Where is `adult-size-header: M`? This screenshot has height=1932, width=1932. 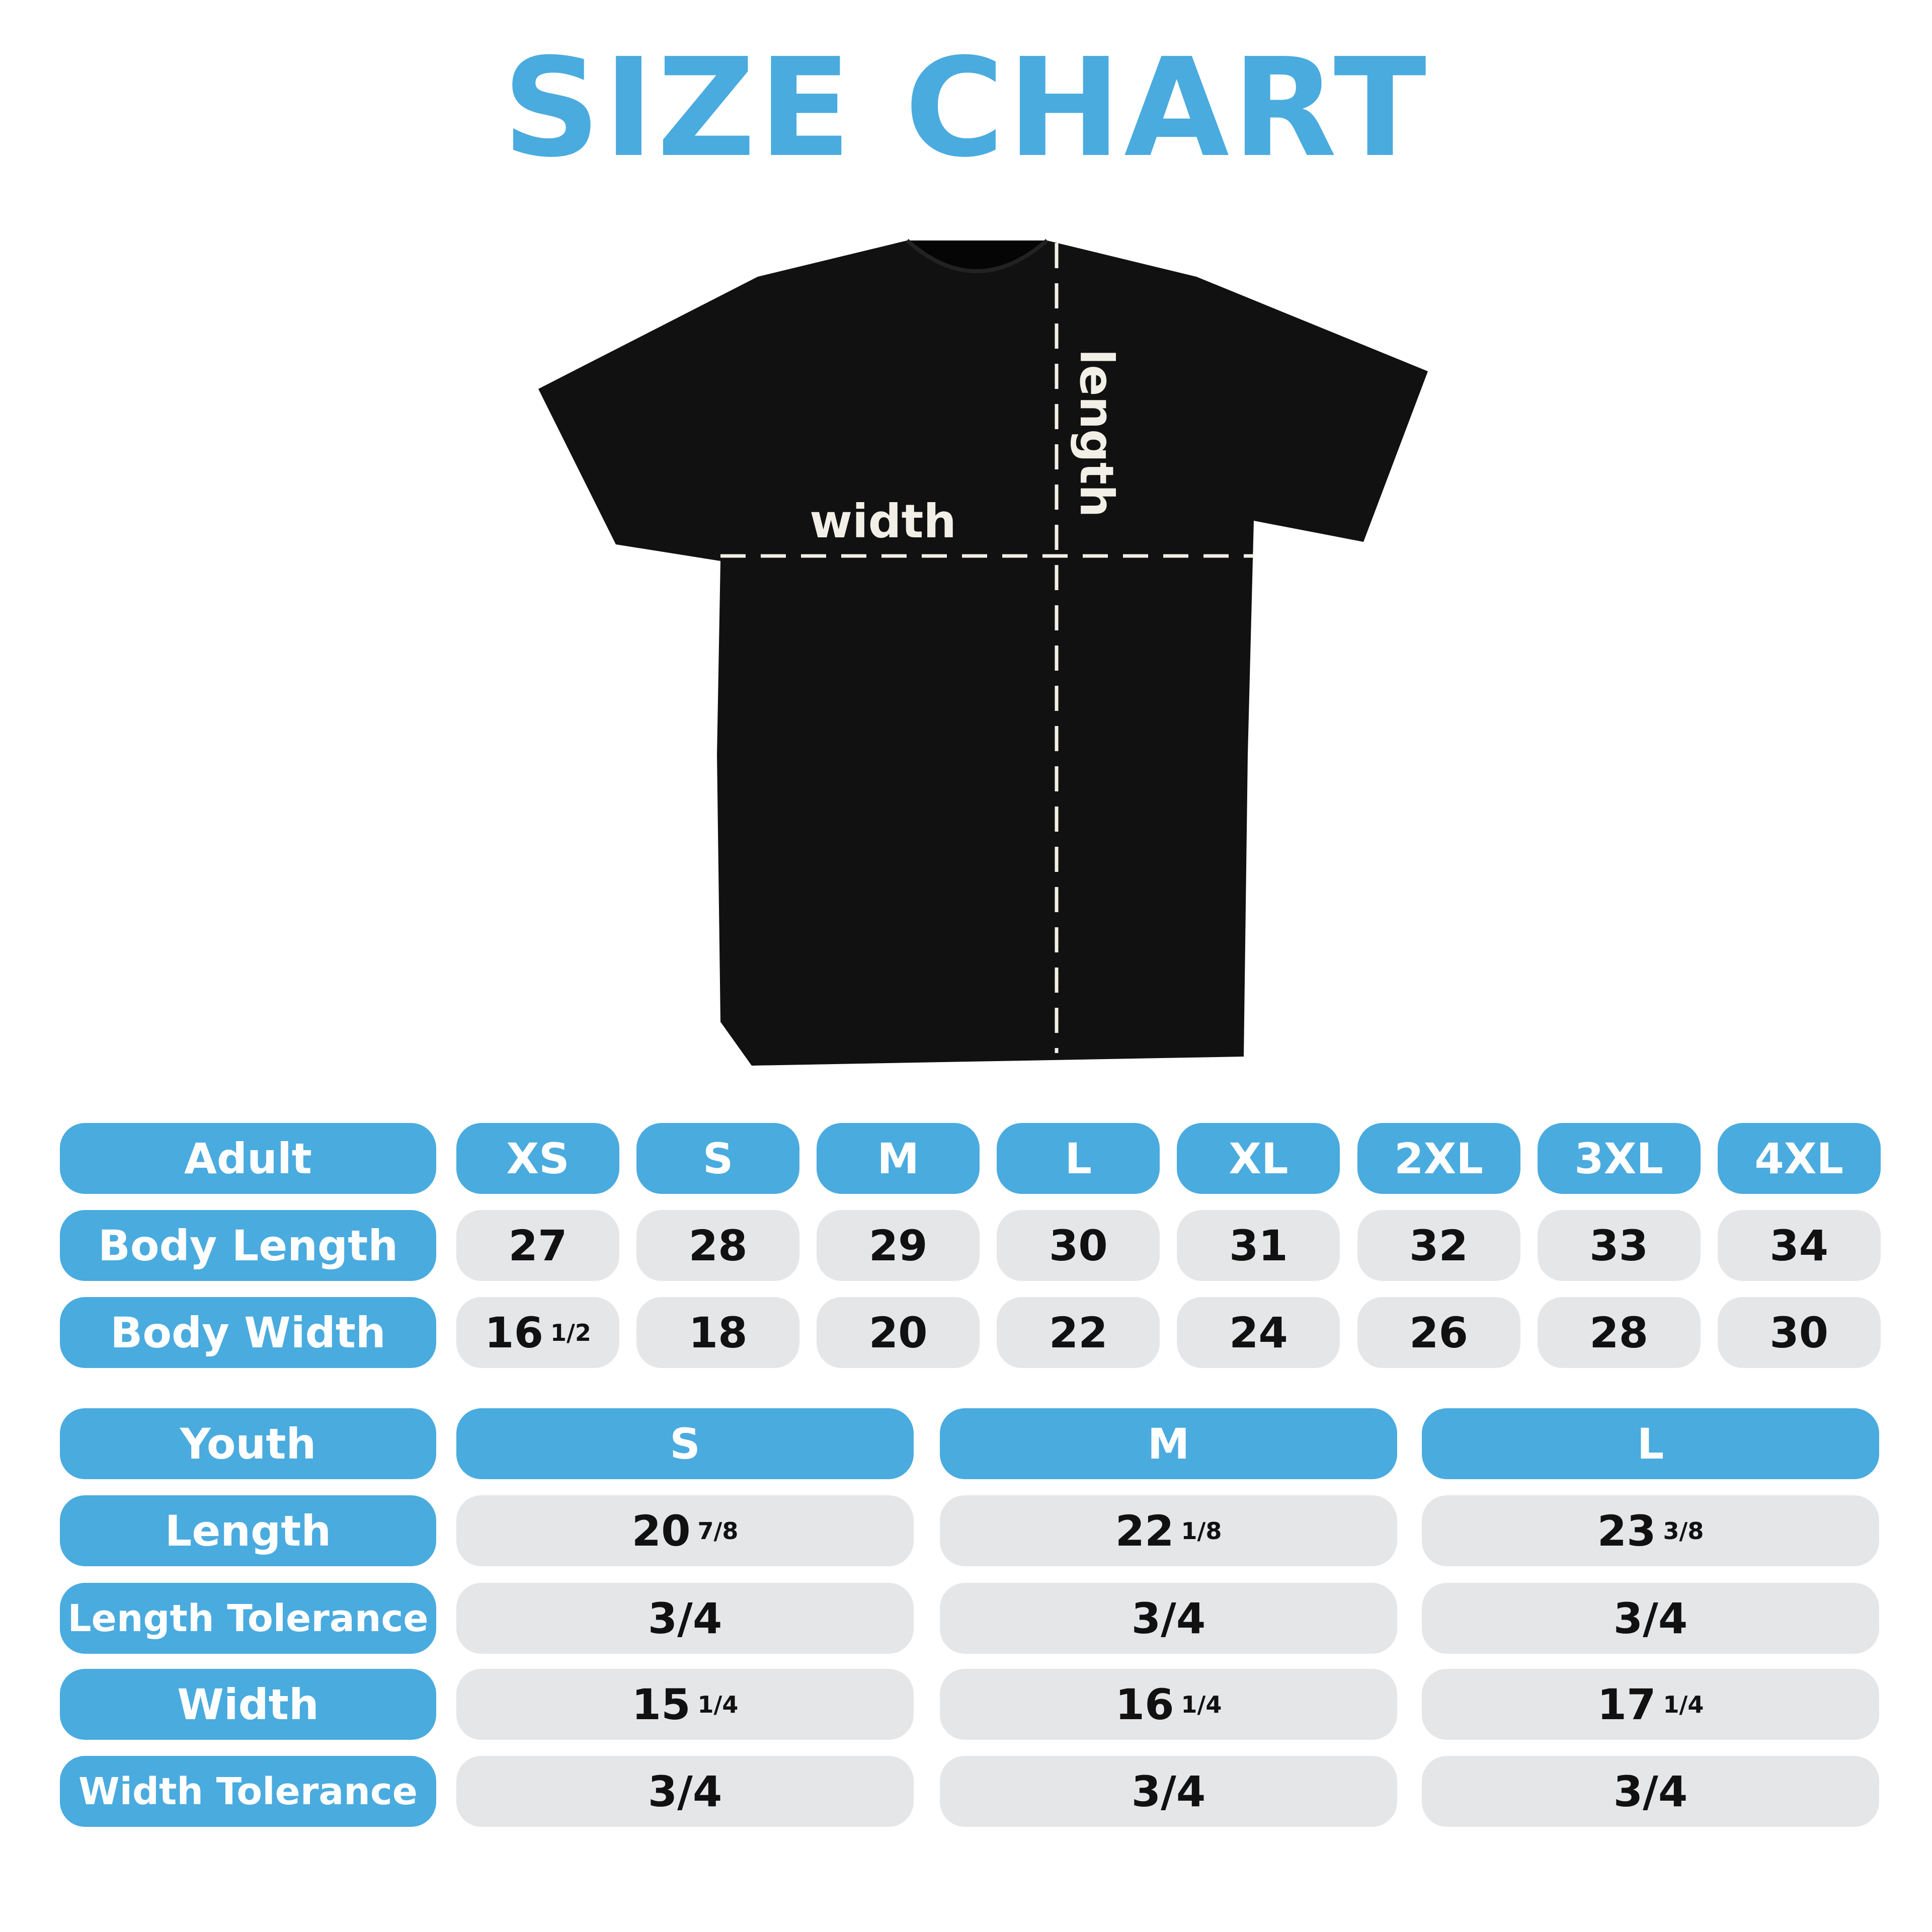 adult-size-header: M is located at coordinates (898, 1159).